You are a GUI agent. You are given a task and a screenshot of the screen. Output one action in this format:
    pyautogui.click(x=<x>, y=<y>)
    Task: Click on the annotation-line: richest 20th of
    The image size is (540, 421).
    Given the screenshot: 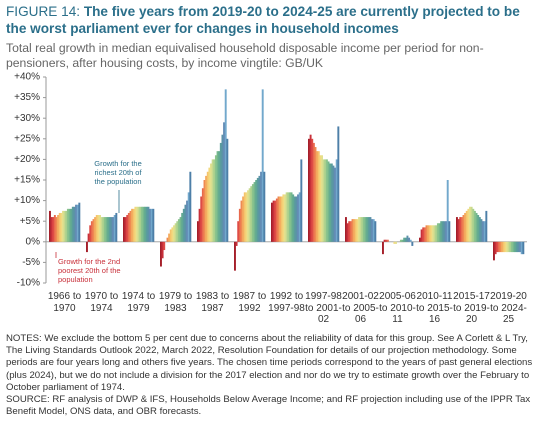 What is the action you would take?
    pyautogui.click(x=118, y=172)
    